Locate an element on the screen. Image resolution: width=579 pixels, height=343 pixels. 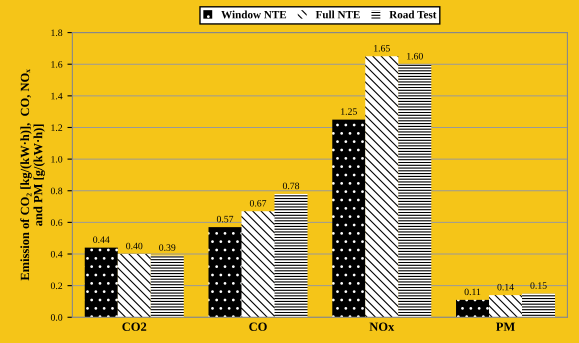
y-tick-label: 1.6 is located at coordinates (56, 64).